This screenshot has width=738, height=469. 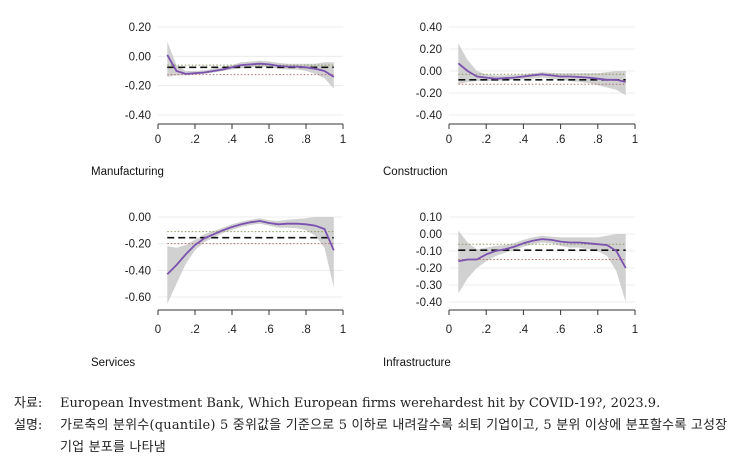 I want to click on panel-title: Construction, so click(x=415, y=172).